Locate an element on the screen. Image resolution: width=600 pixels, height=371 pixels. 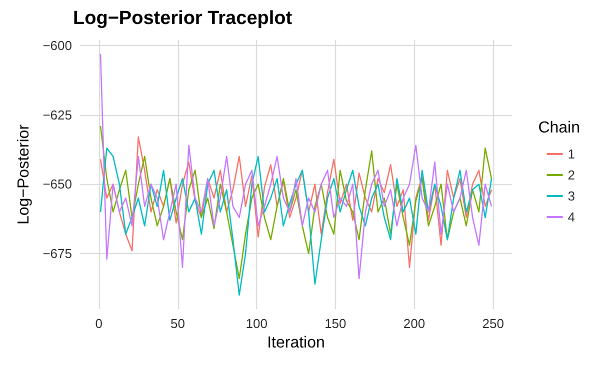
x-tick-label: 0 is located at coordinates (99, 323).